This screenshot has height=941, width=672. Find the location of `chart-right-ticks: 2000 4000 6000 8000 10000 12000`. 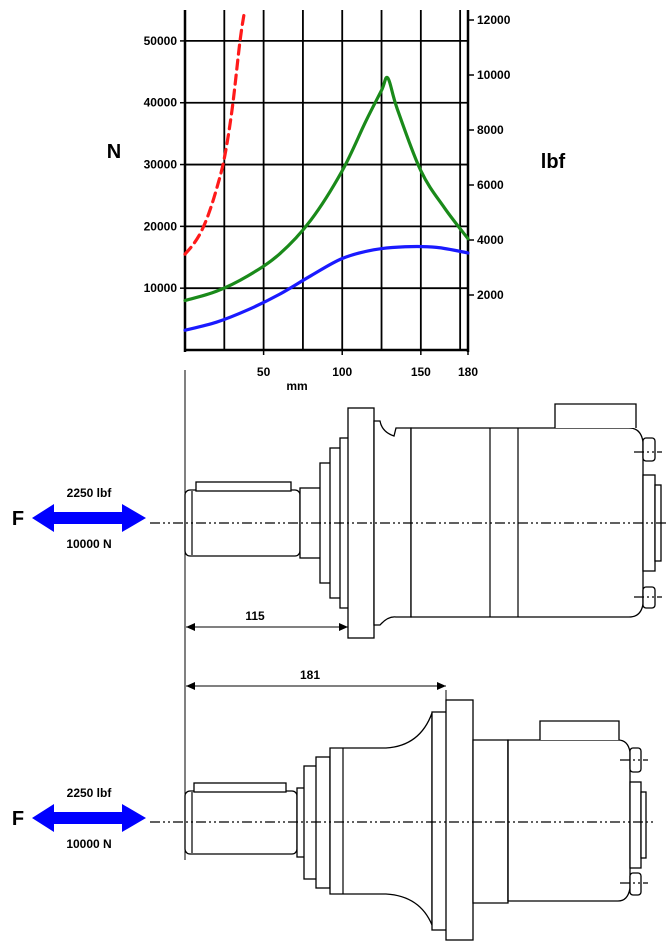

chart-right-ticks: 2000 4000 6000 8000 10000 12000 is located at coordinates (489, 157).